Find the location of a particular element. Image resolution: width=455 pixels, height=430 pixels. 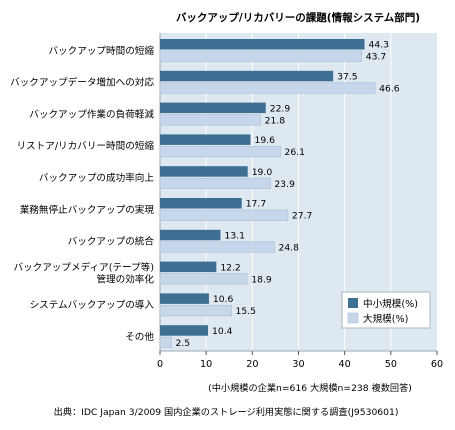

value-label: 46.6 is located at coordinates (389, 89).